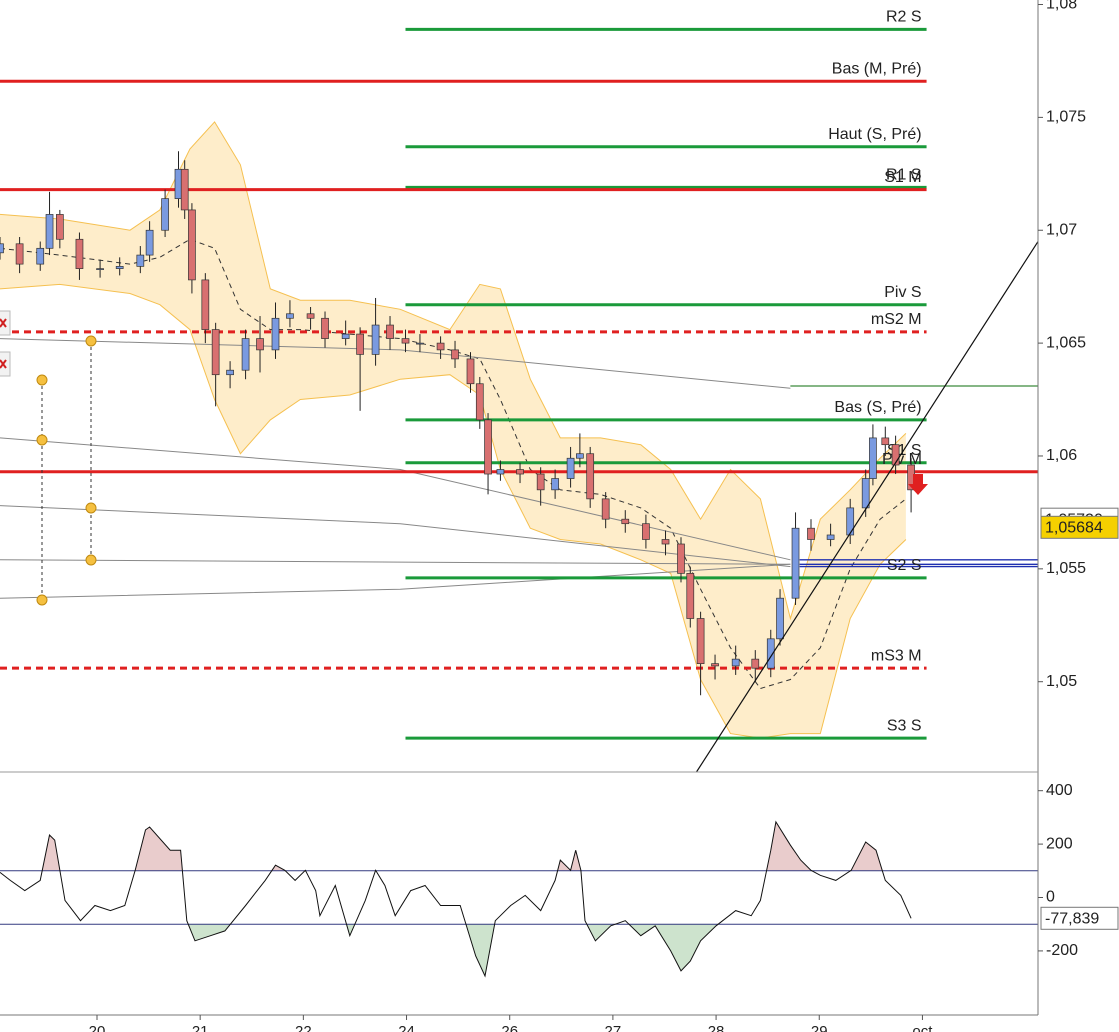  Describe the element at coordinates (456, 950) in the screenshot. I see `oversold-fill` at that location.